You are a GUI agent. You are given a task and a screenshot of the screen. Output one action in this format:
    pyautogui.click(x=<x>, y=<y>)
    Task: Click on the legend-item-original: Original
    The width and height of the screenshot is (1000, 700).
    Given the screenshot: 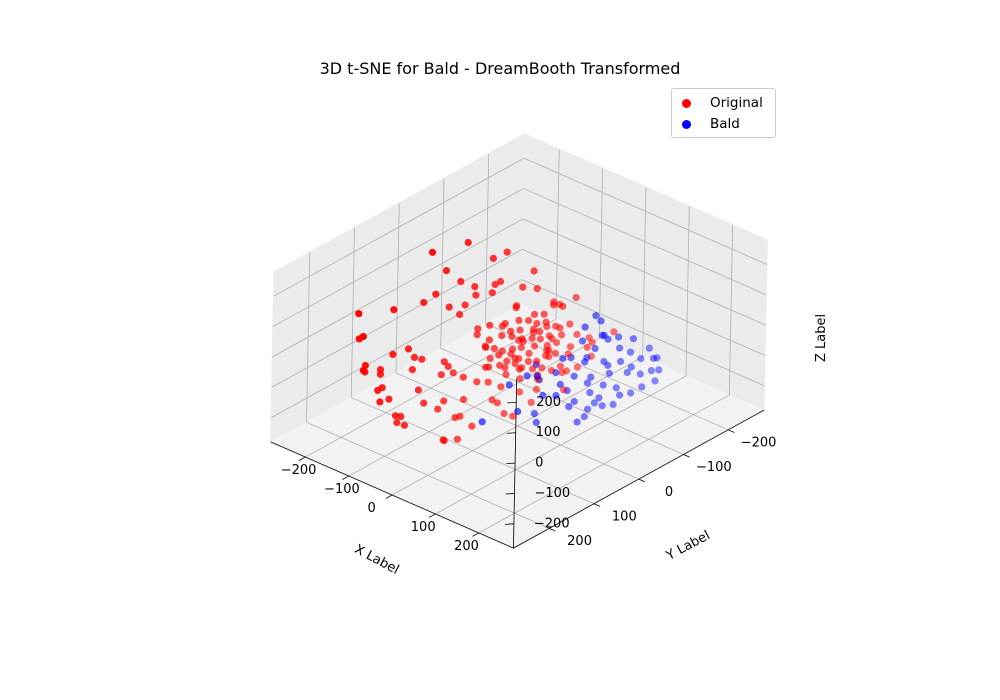 What is the action you would take?
    pyautogui.click(x=722, y=103)
    